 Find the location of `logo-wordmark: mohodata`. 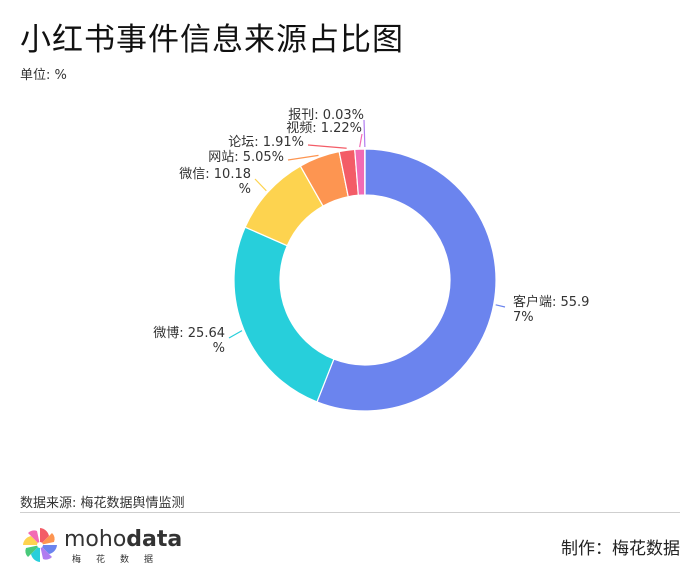

logo-wordmark: mohodata is located at coordinates (123, 539).